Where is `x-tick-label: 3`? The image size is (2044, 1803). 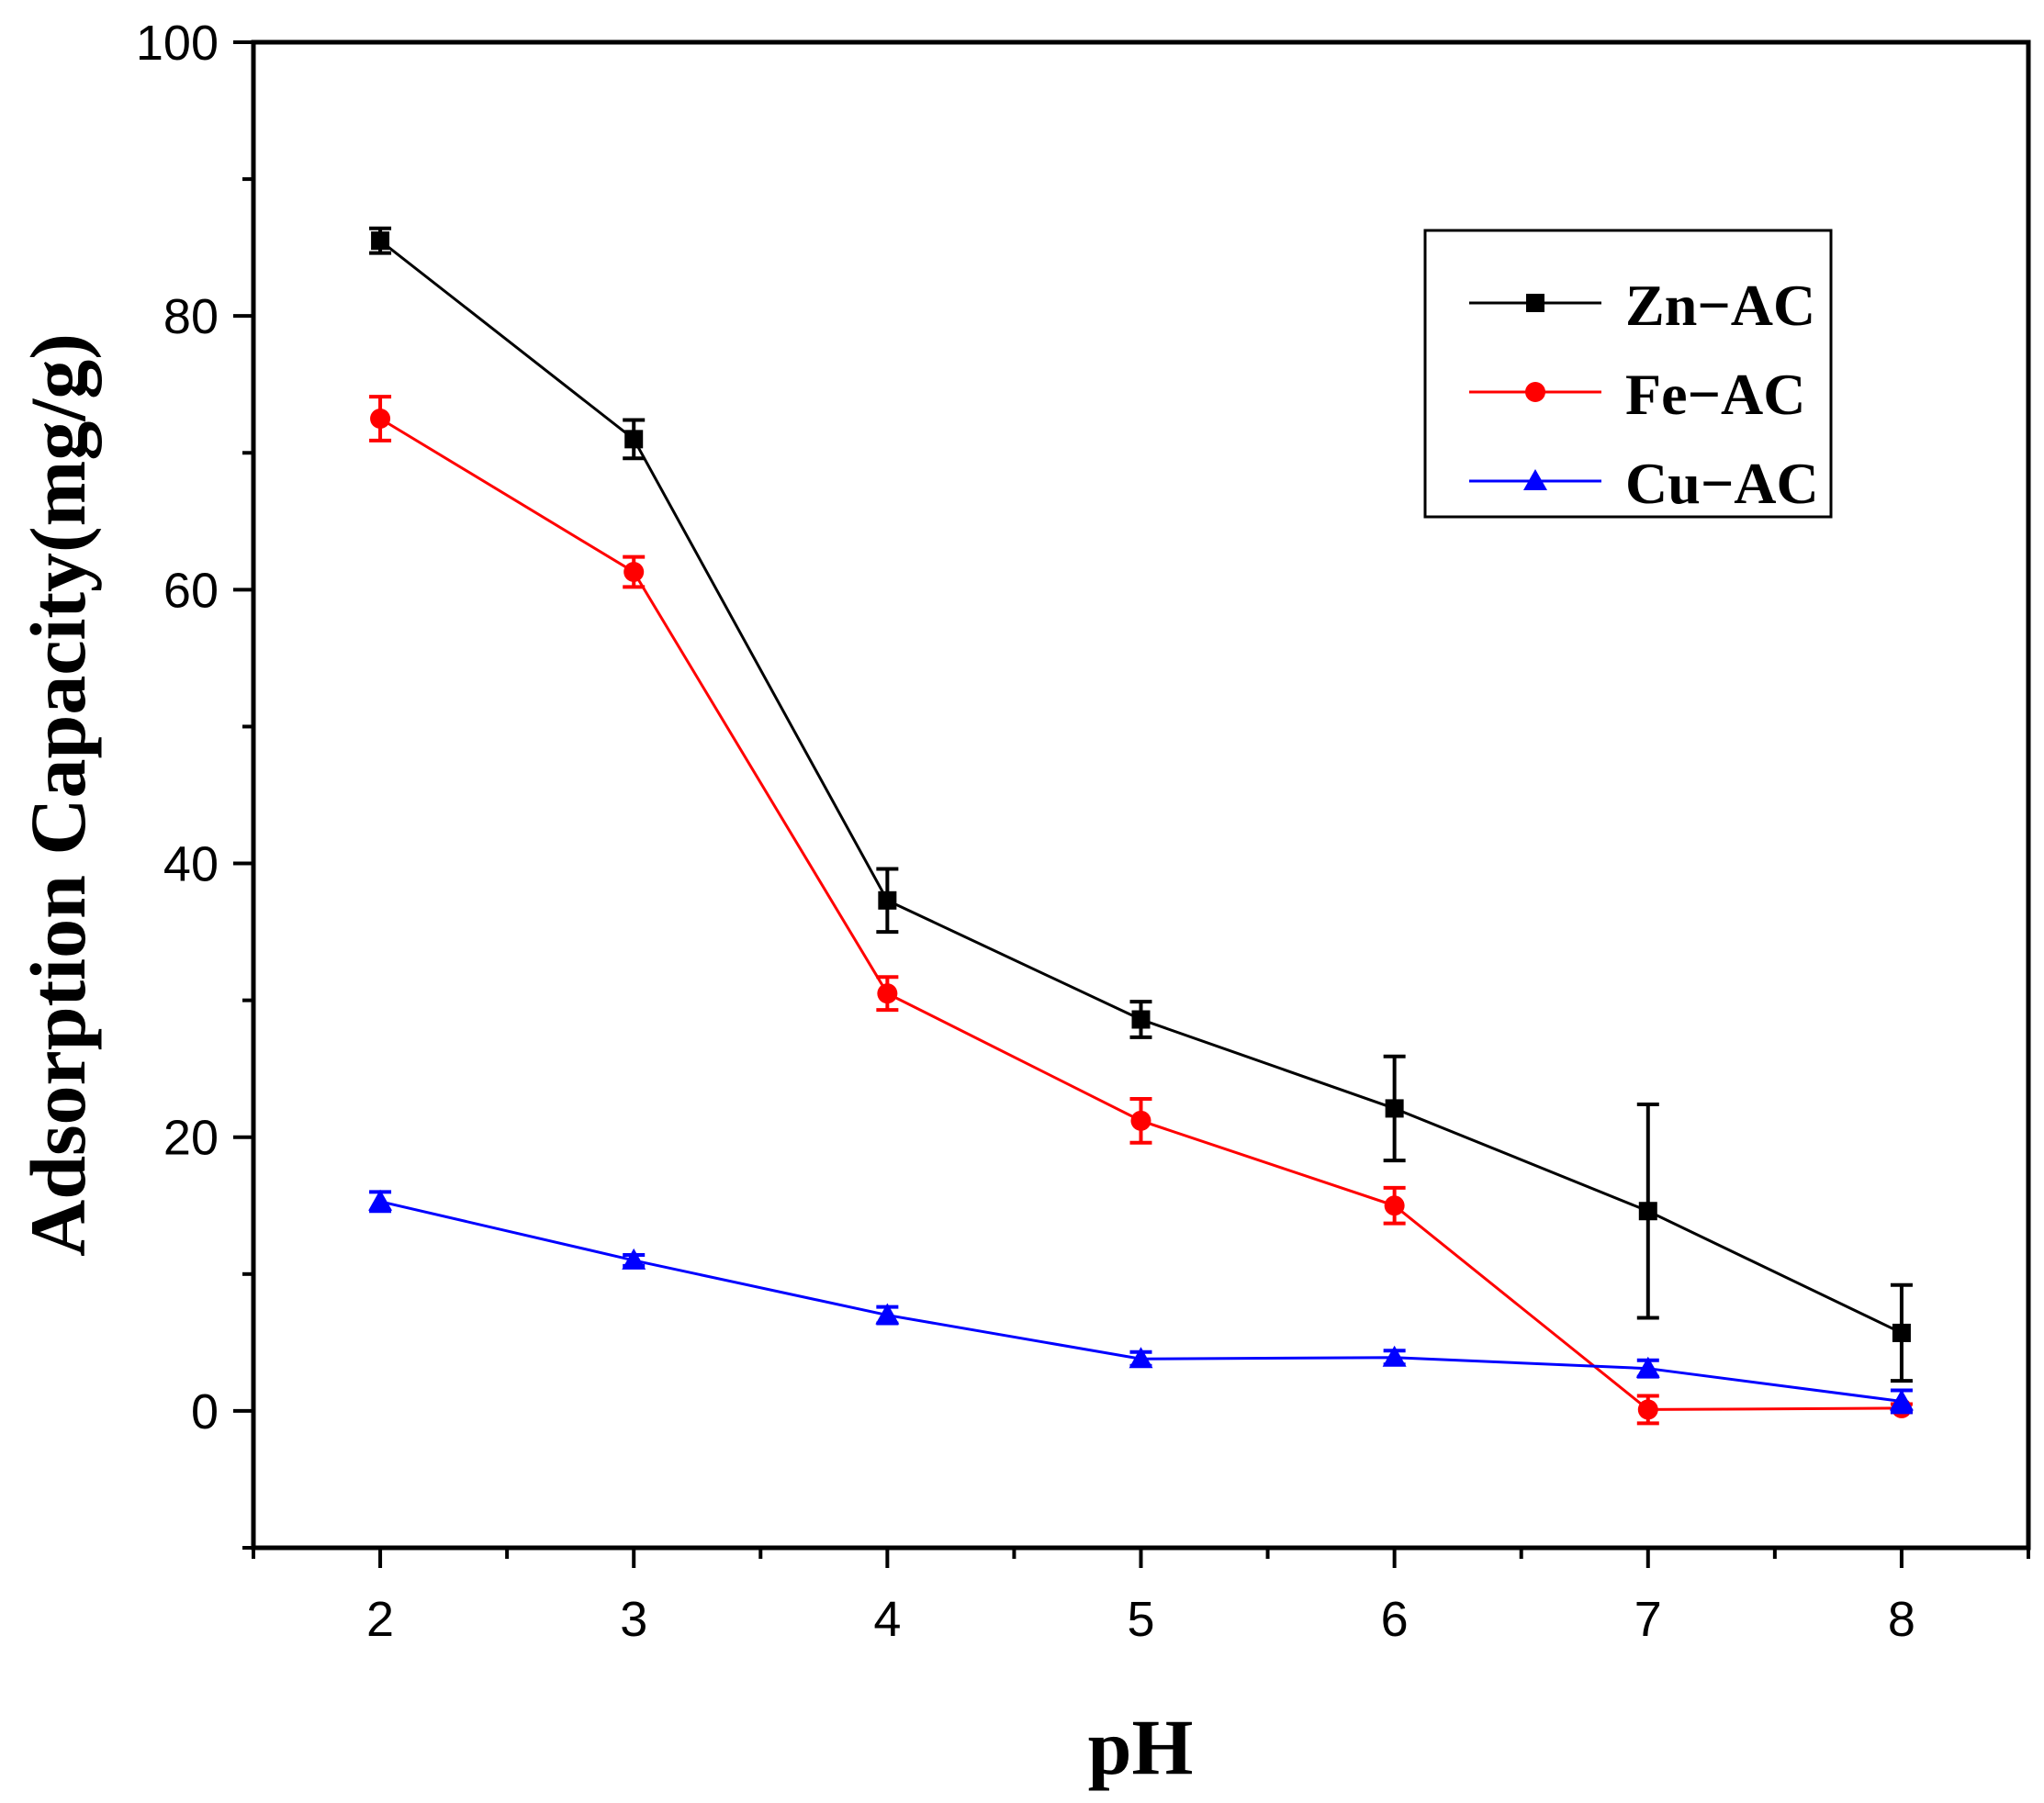
x-tick-label: 3 is located at coordinates (633, 1619).